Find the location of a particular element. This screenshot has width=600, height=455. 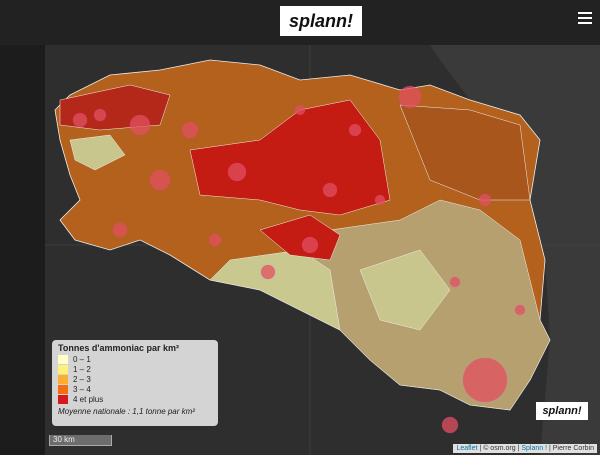

legend-label: 0 – 1 is located at coordinates (82, 359).